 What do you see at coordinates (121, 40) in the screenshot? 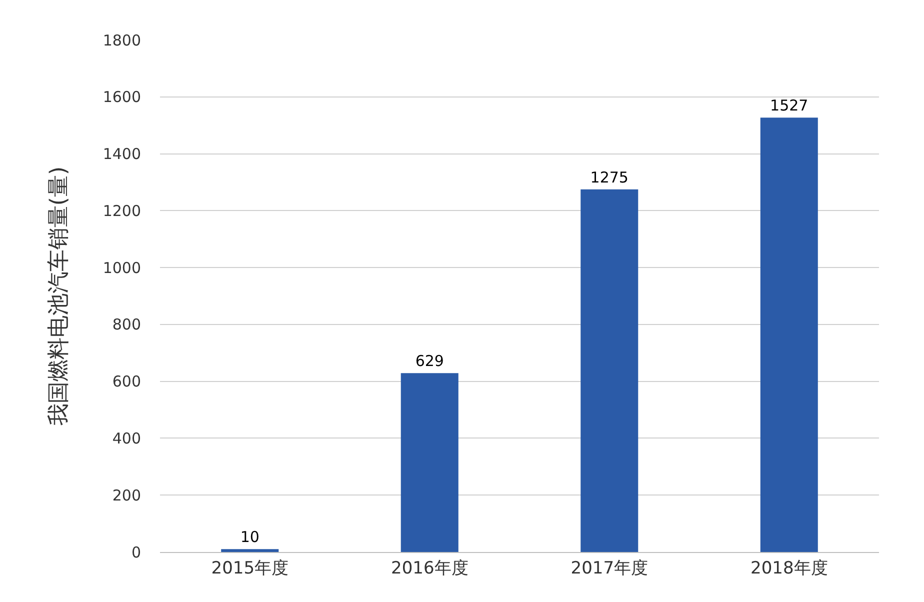
I see `y-tick-label: 1800` at bounding box center [121, 40].